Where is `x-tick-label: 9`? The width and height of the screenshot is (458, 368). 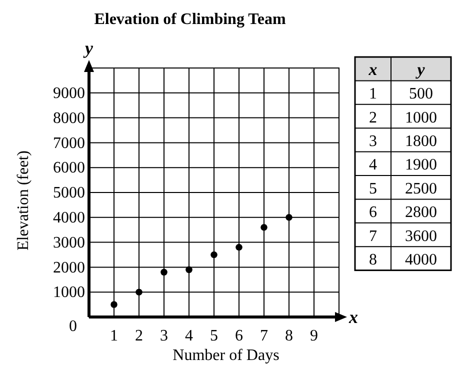 x-tick-label: 9 is located at coordinates (314, 335).